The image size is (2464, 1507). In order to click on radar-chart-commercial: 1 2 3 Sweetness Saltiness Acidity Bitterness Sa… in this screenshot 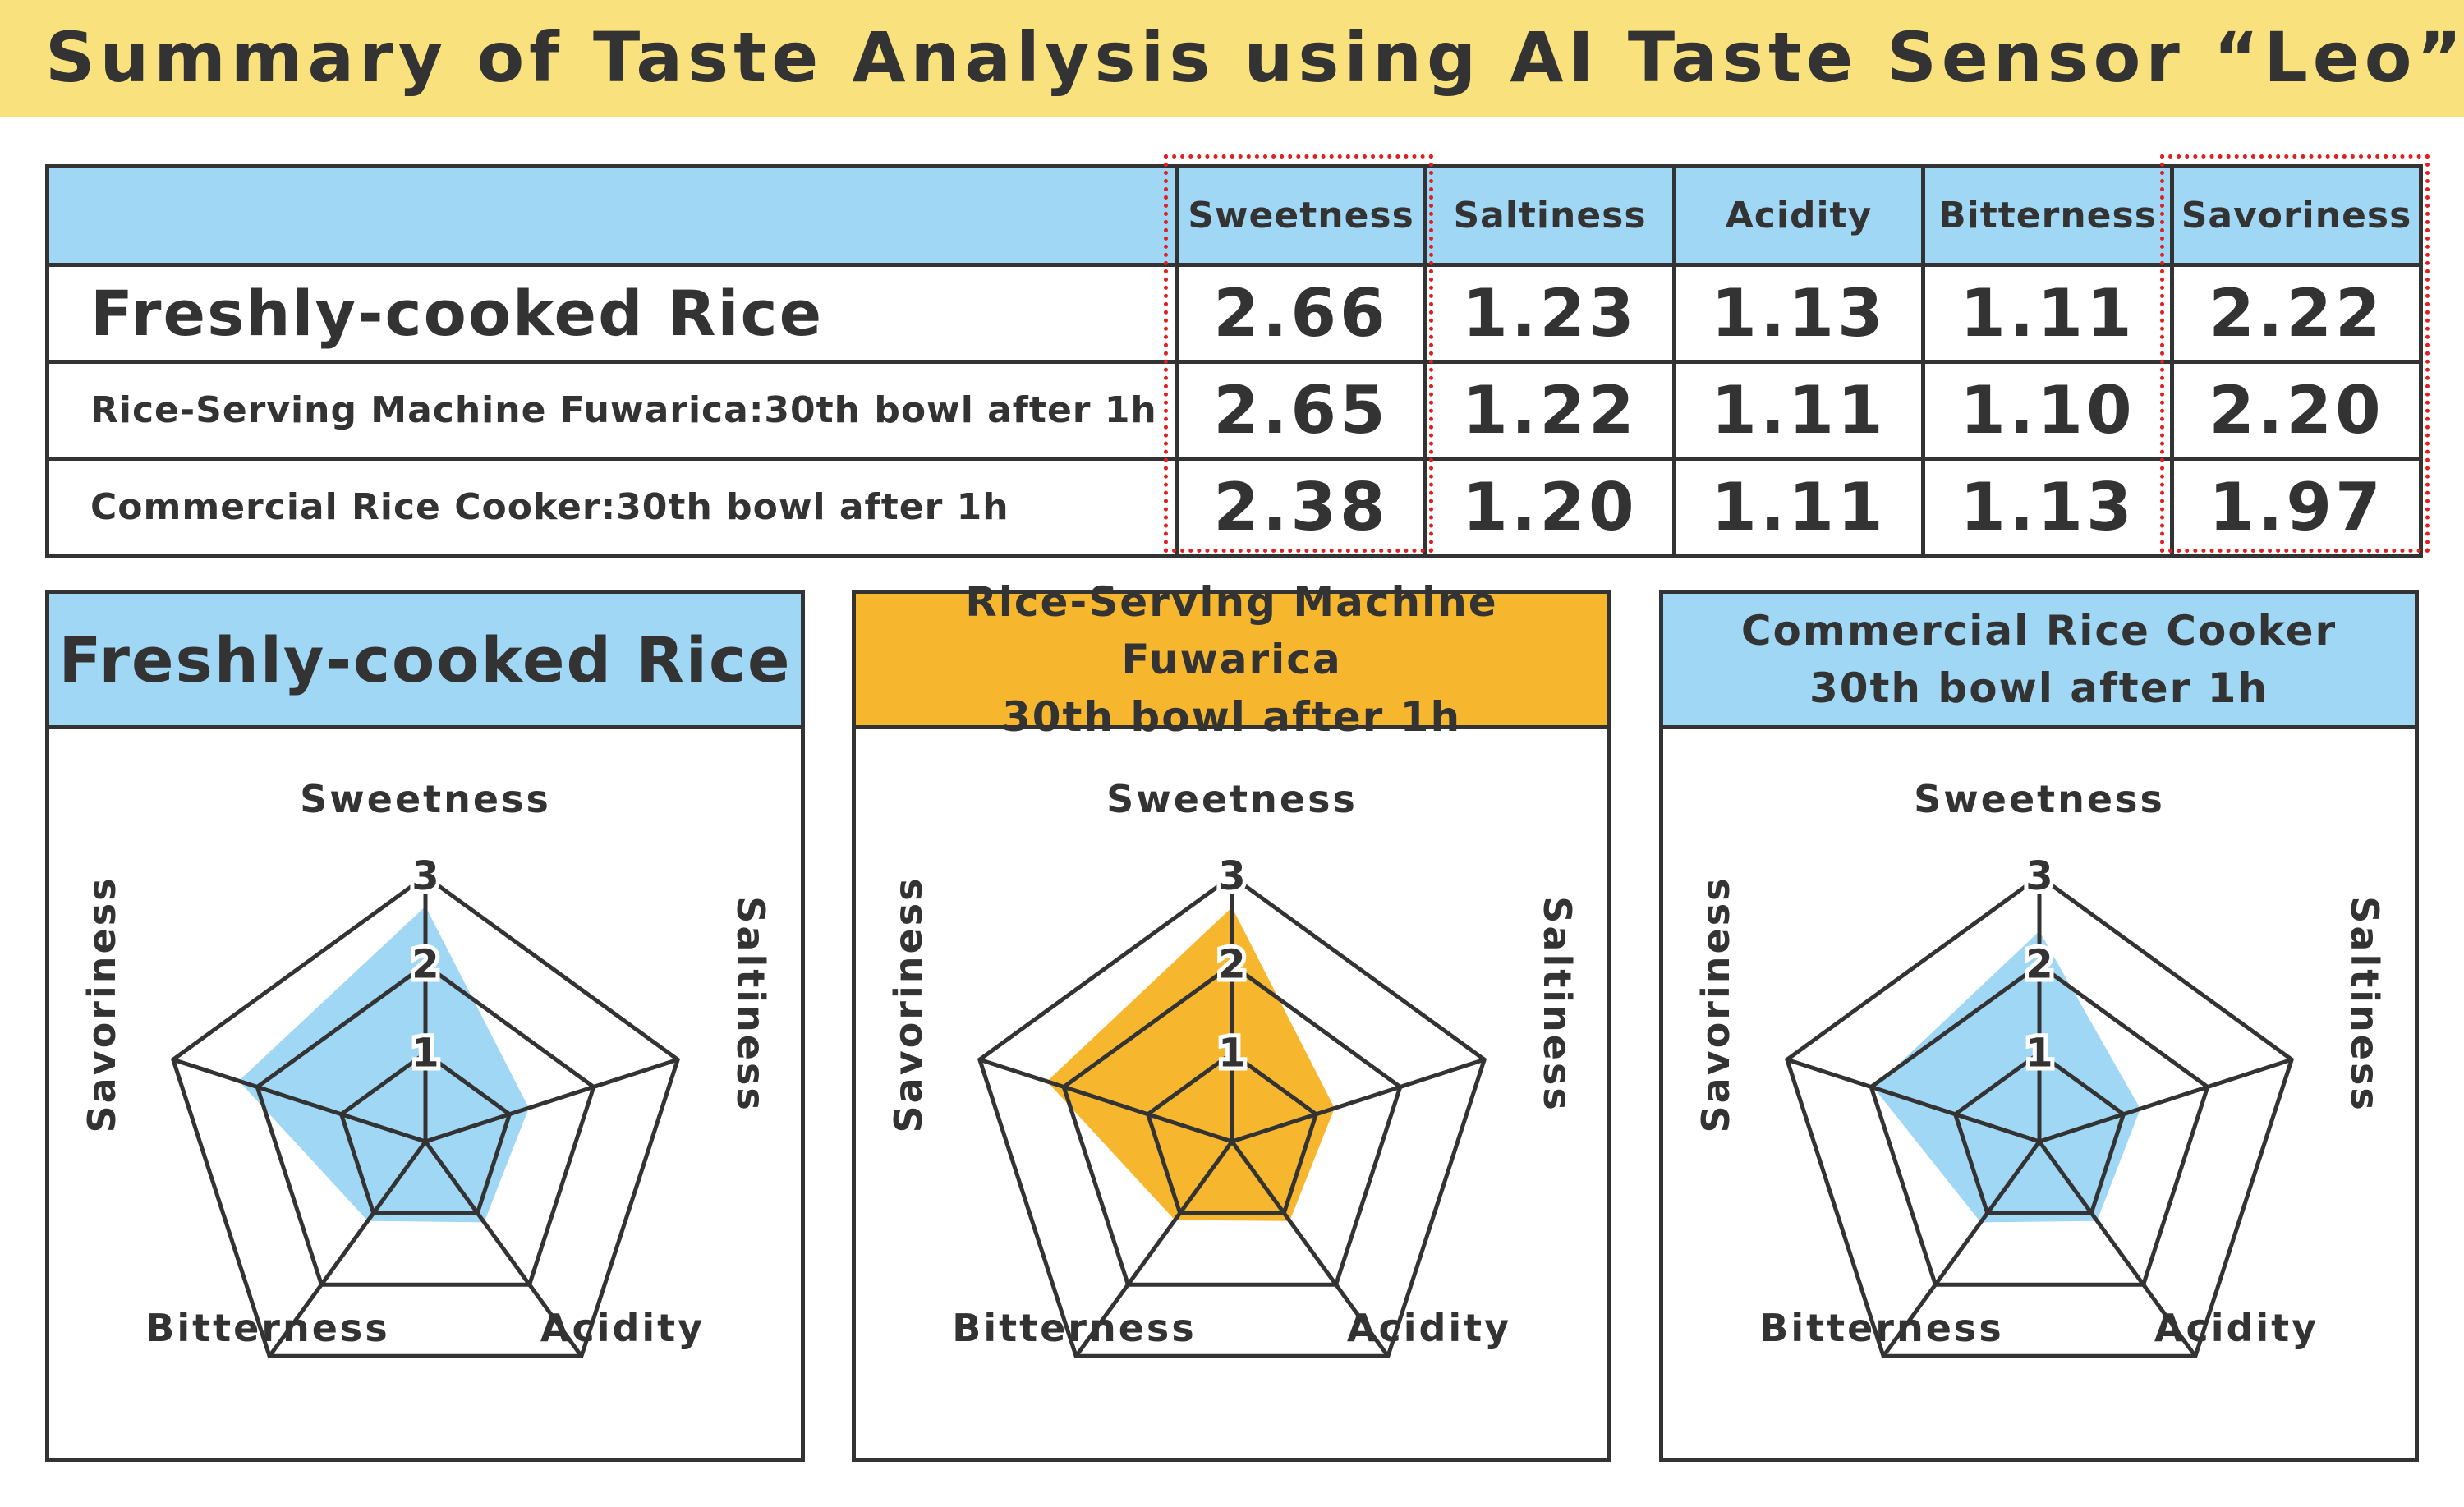, I will do `click(2040, 1067)`.